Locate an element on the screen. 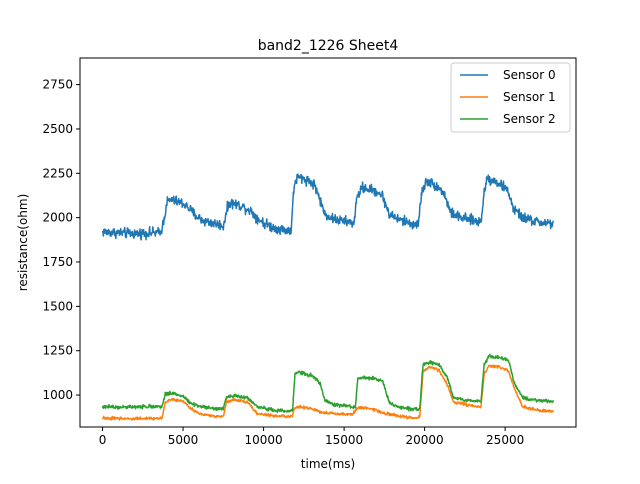 Image resolution: width=640 pixels, height=484 pixels. y-axis-label: resistance(ohm) is located at coordinates (23, 243).